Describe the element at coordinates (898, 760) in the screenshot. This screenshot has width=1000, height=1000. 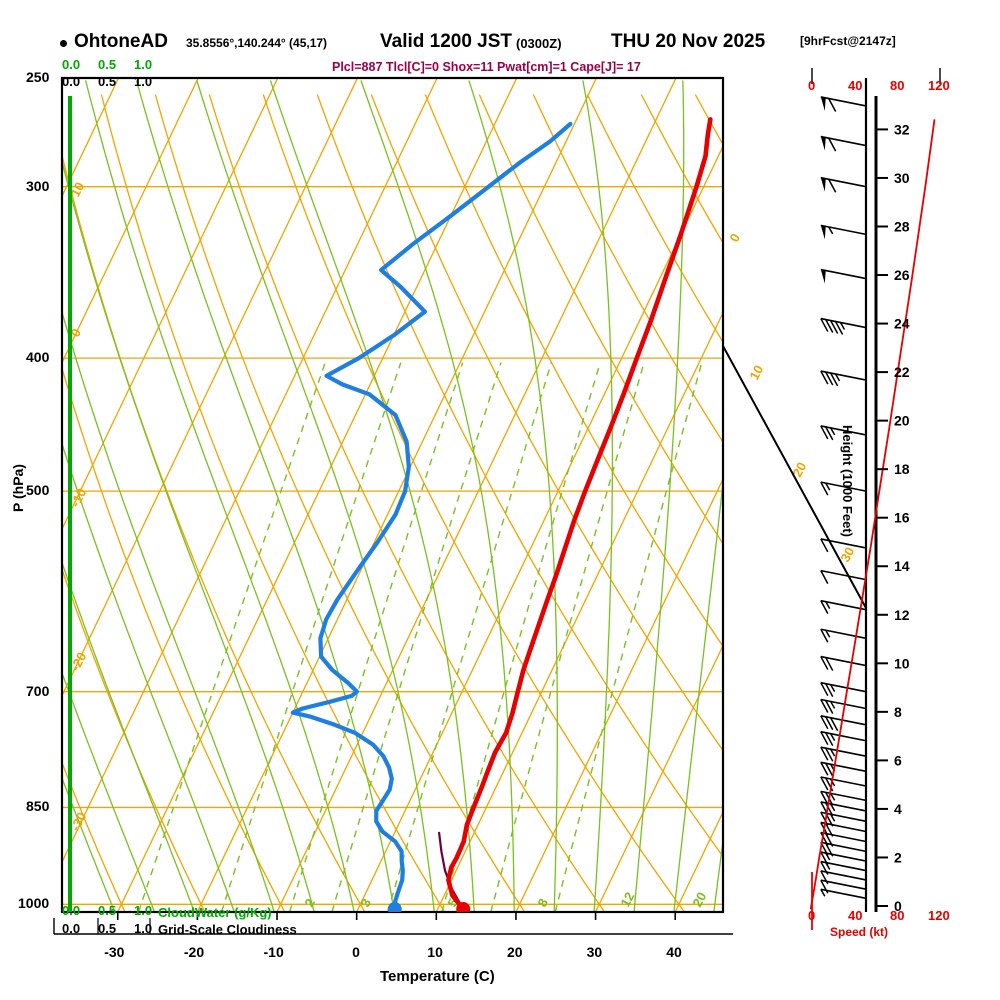
I see `svg-text: 6` at that location.